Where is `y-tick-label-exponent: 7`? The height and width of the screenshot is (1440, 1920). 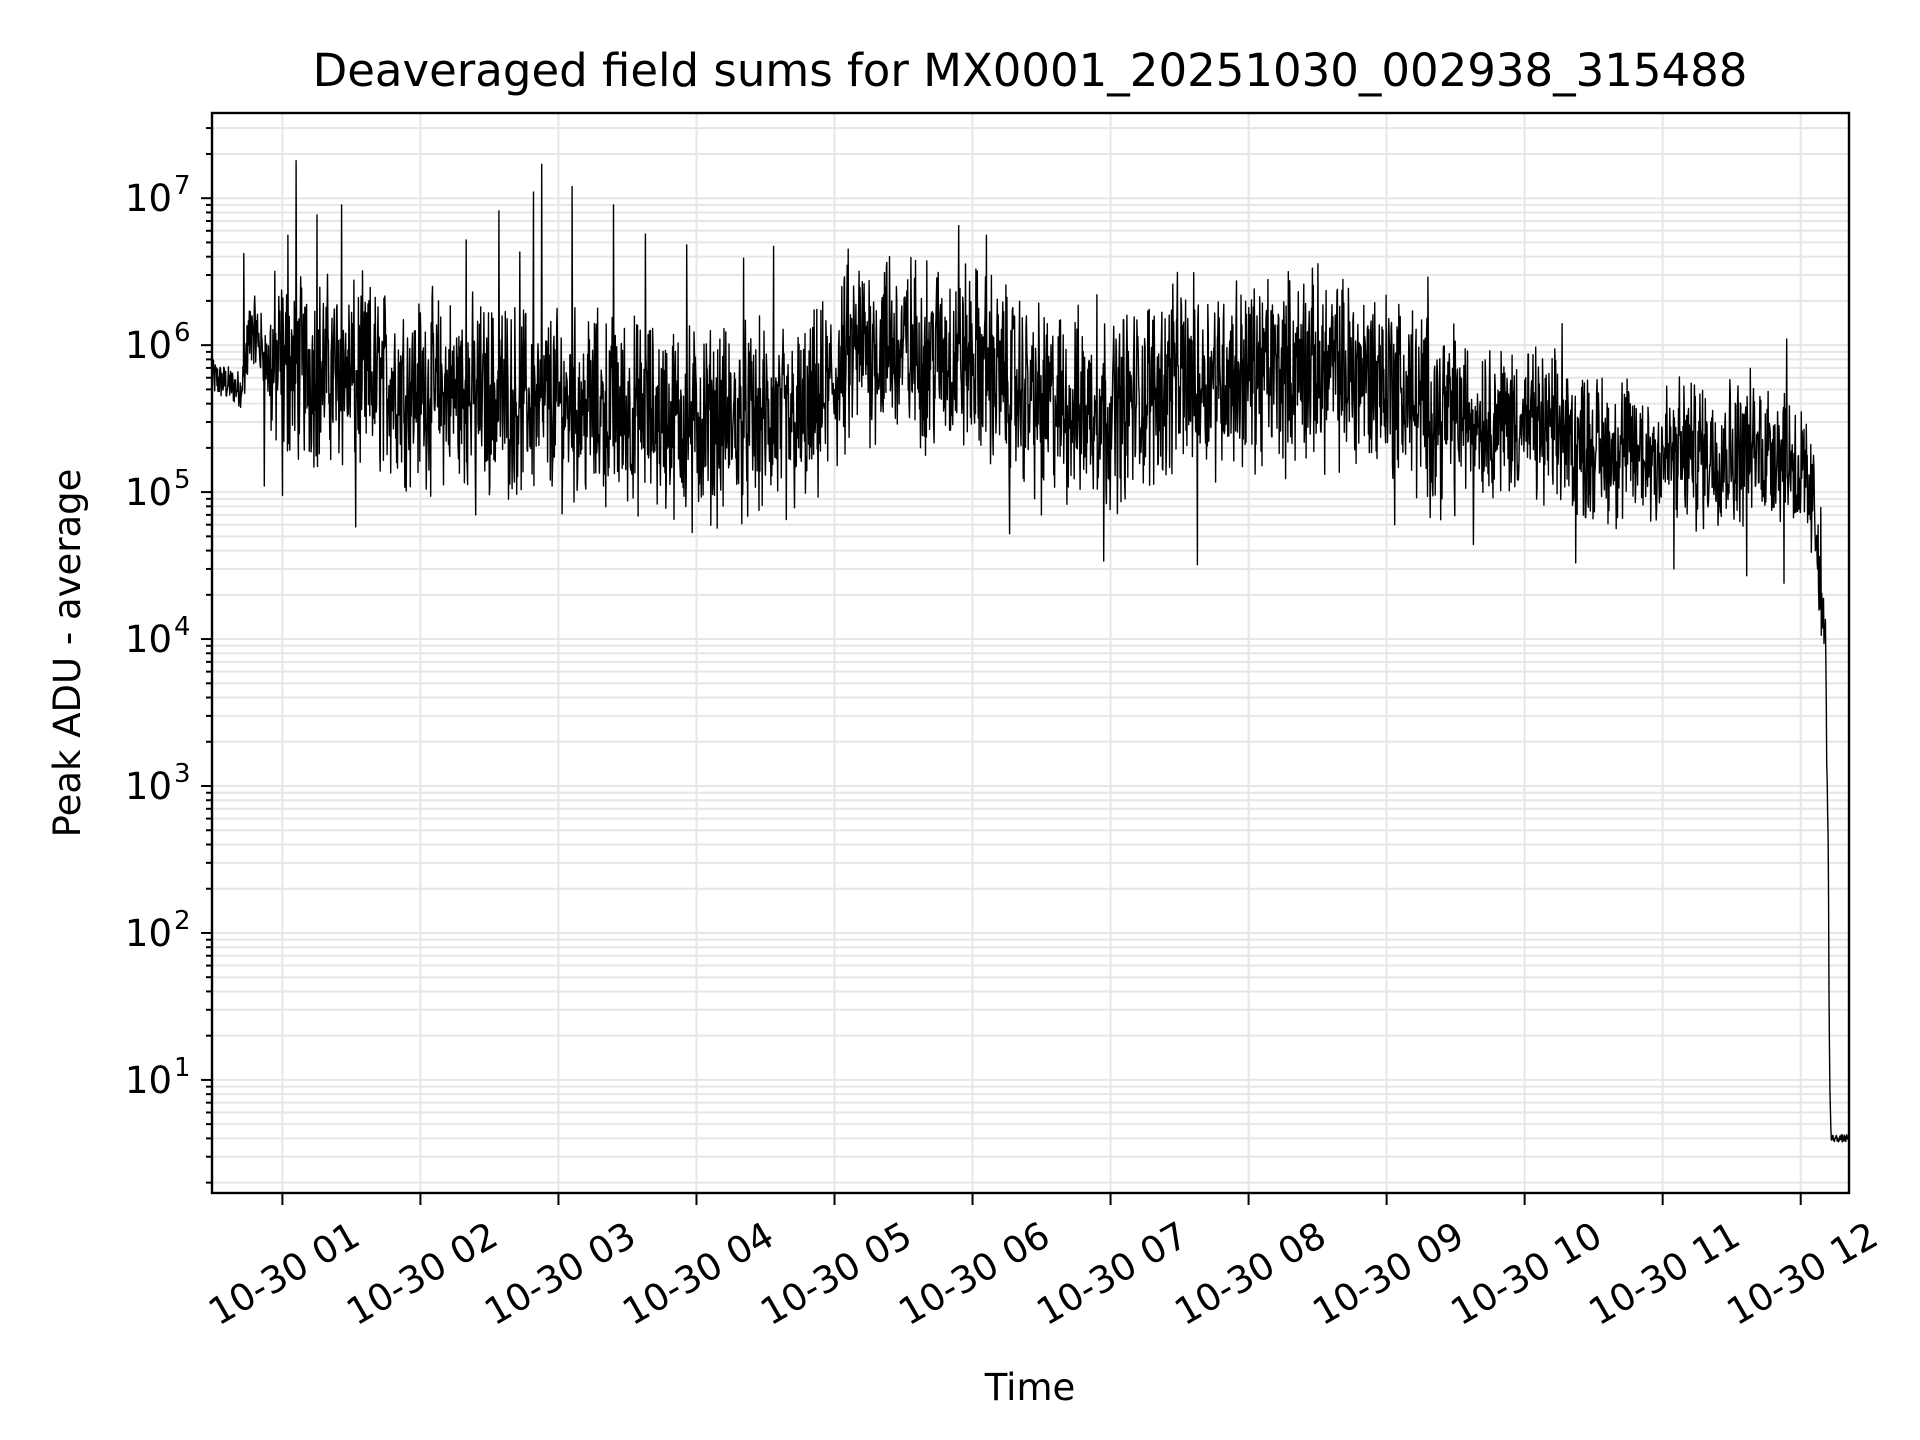
y-tick-label-exponent: 7 is located at coordinates (182, 186).